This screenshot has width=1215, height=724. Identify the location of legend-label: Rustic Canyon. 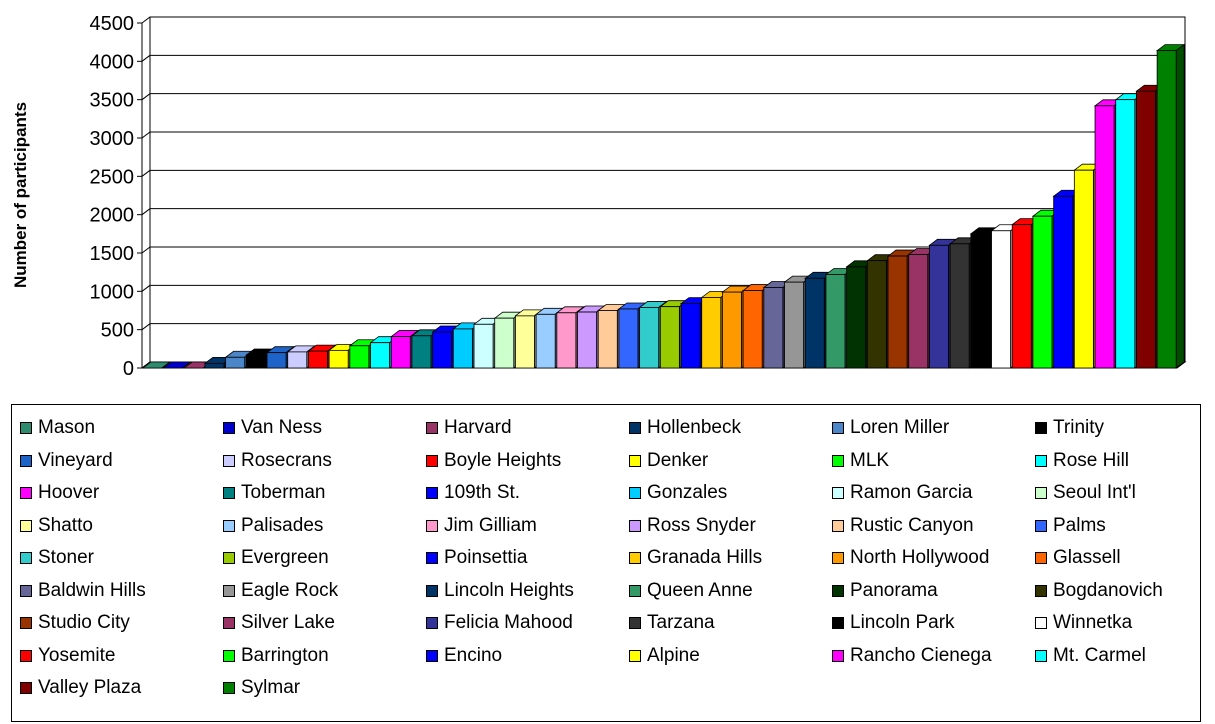
(912, 525).